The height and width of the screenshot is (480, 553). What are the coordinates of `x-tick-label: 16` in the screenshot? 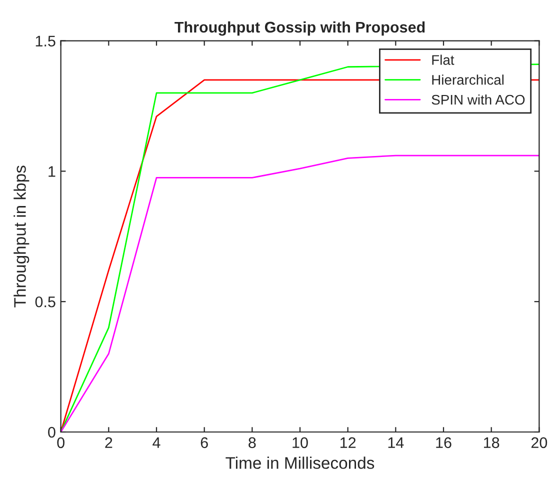 It's located at (444, 442).